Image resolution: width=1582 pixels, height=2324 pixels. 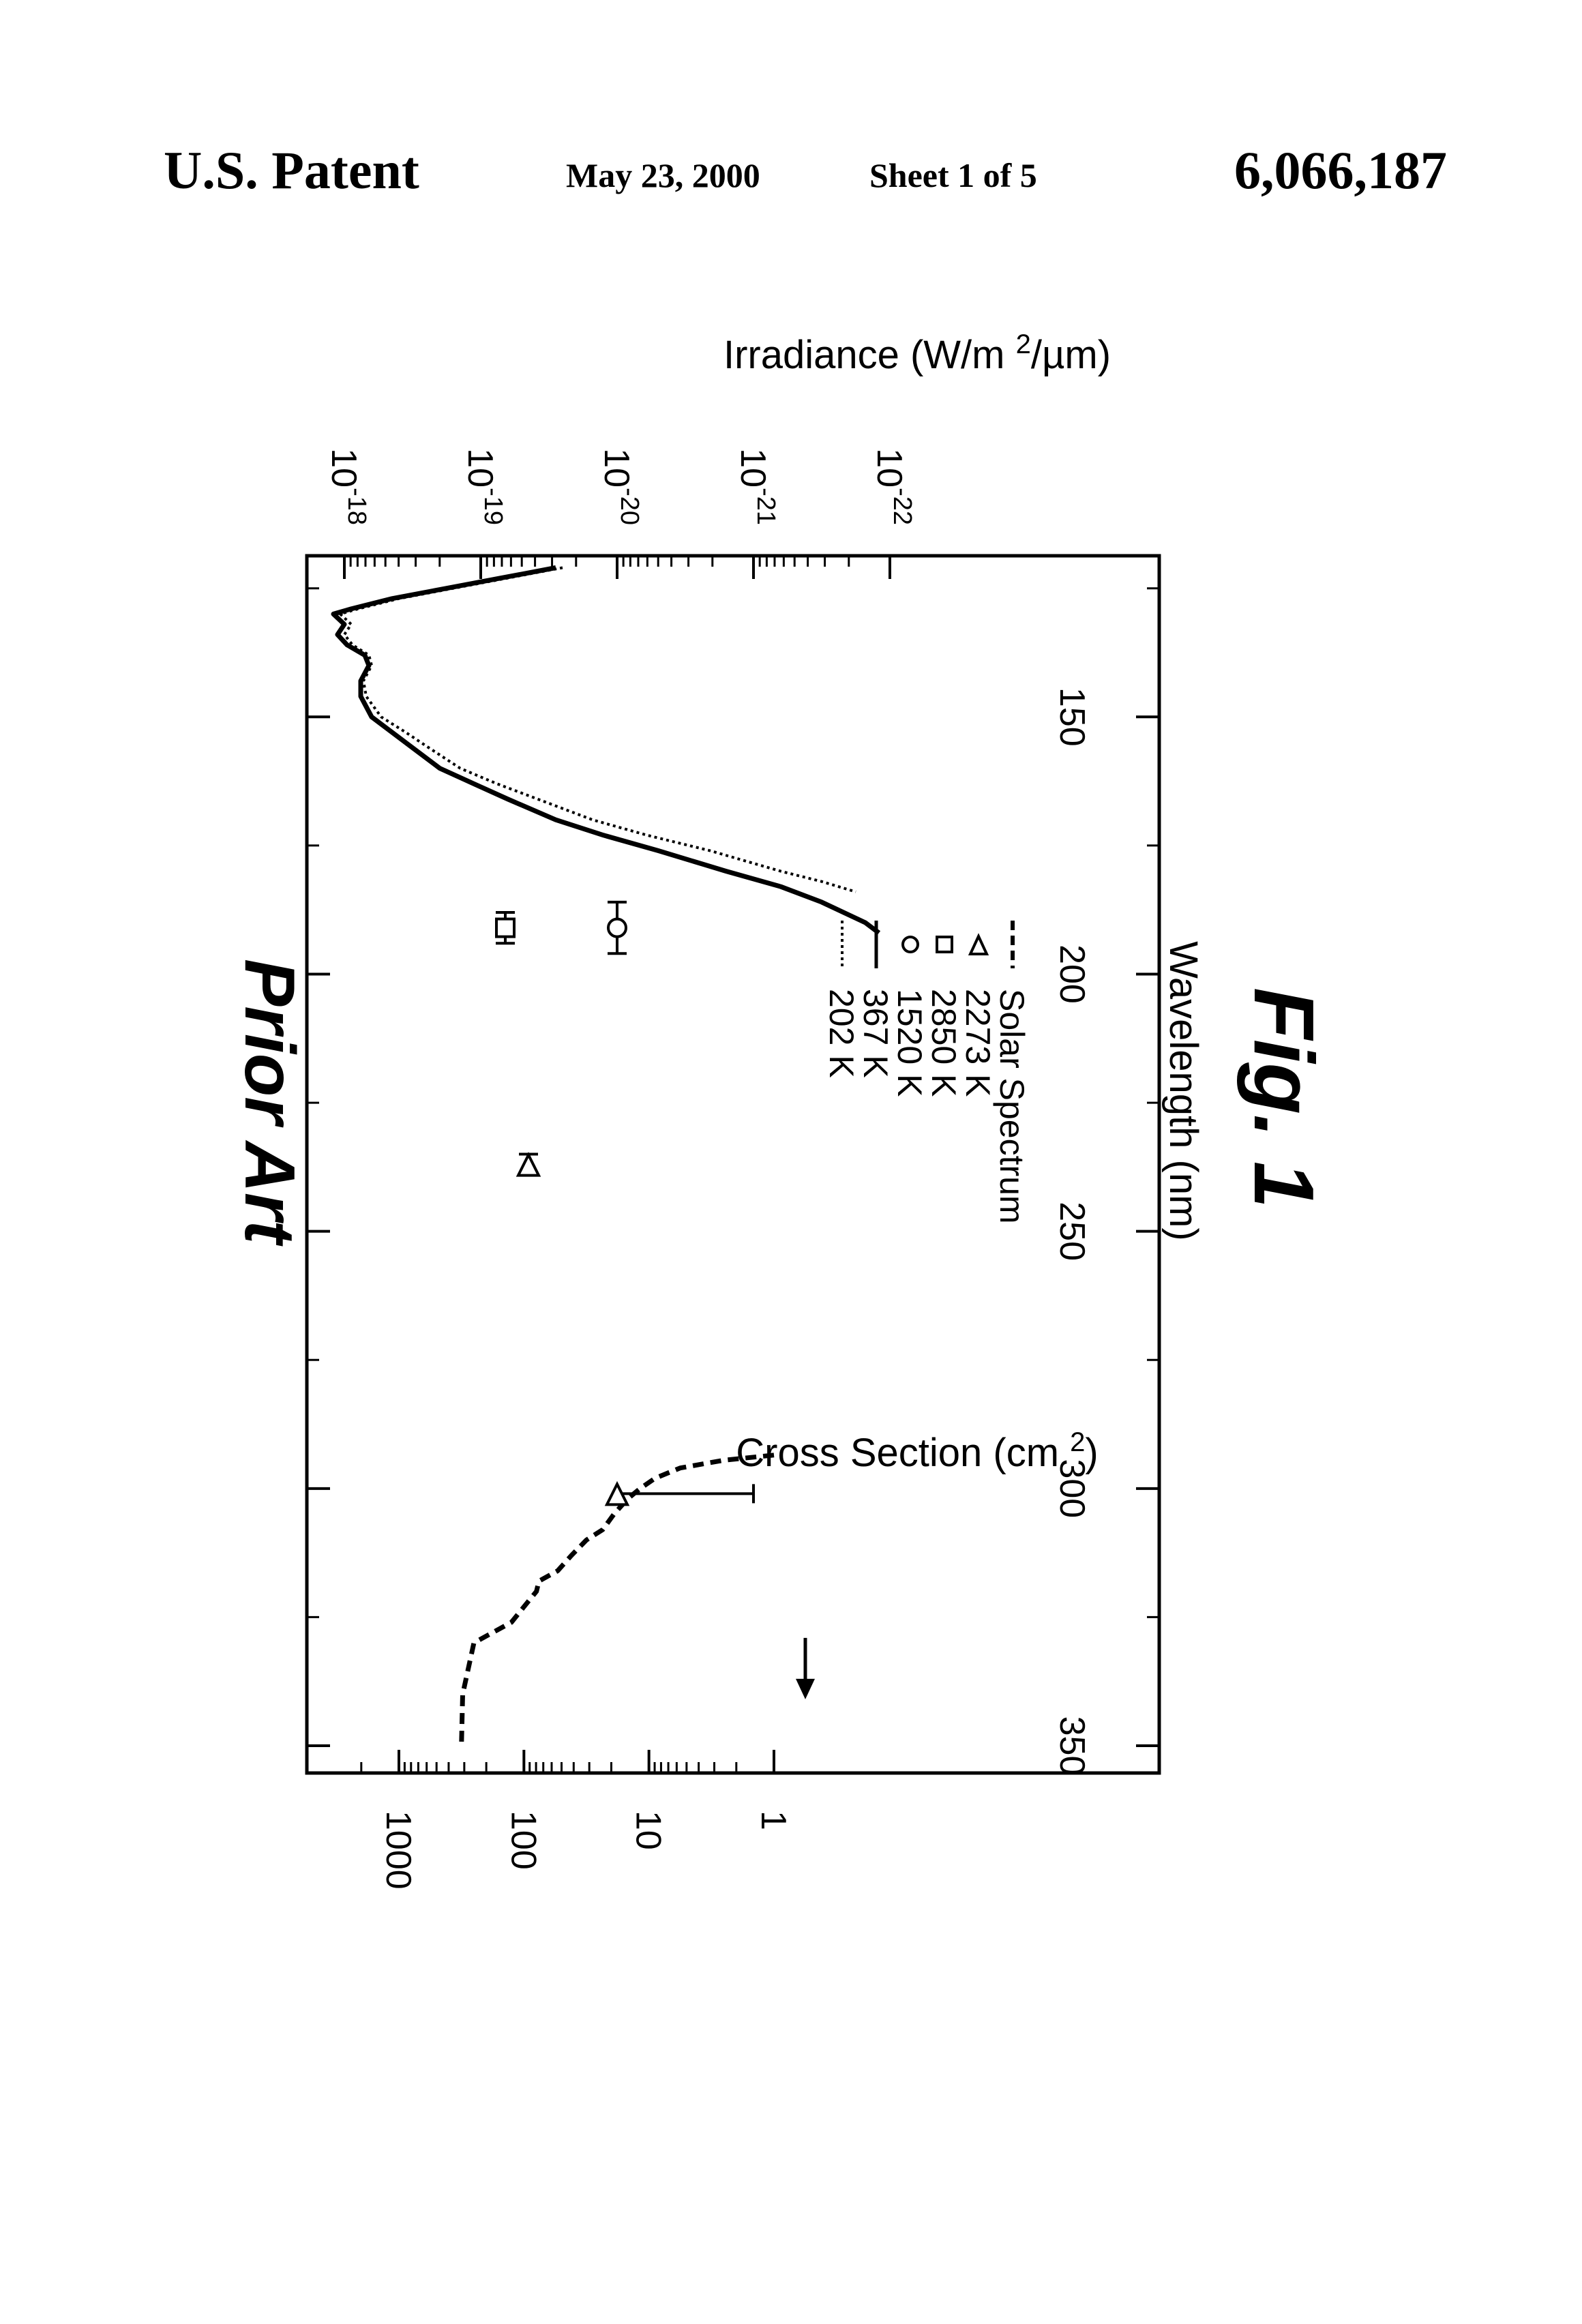 What do you see at coordinates (629, 506) in the screenshot?
I see `y-tick-exponent: -20` at bounding box center [629, 506].